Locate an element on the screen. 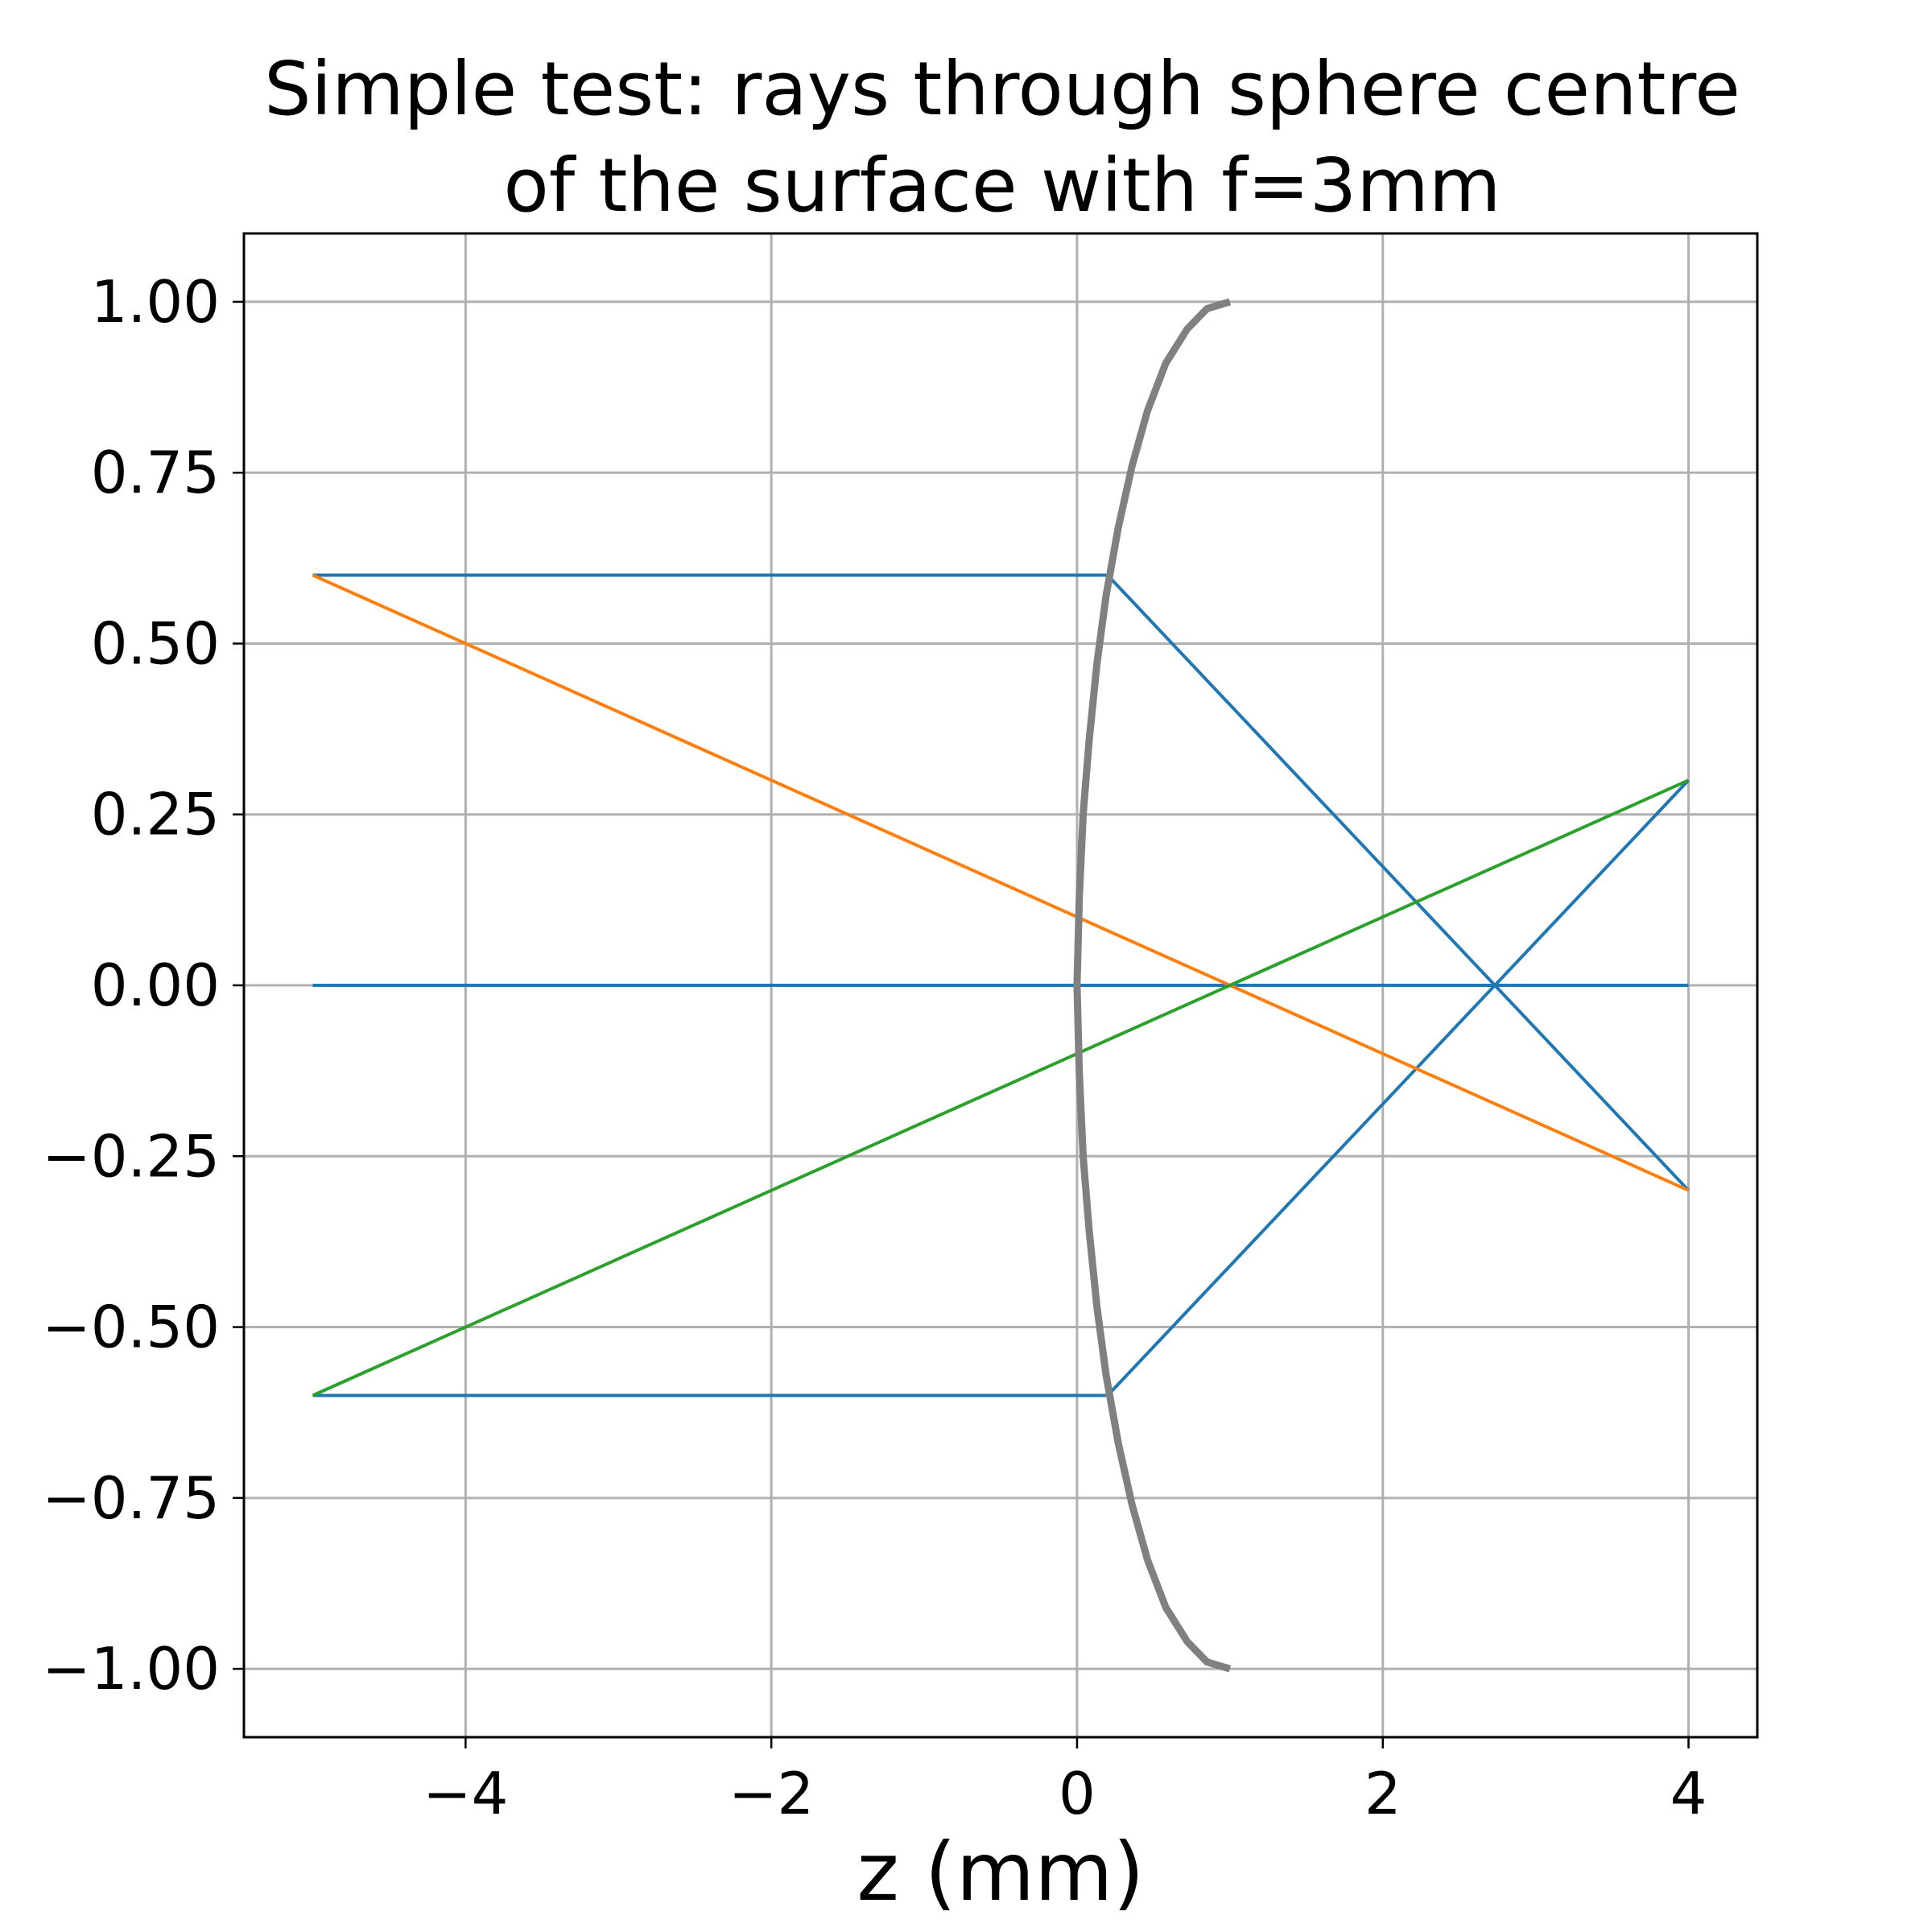  x-tick-label: −4 is located at coordinates (465, 1793).